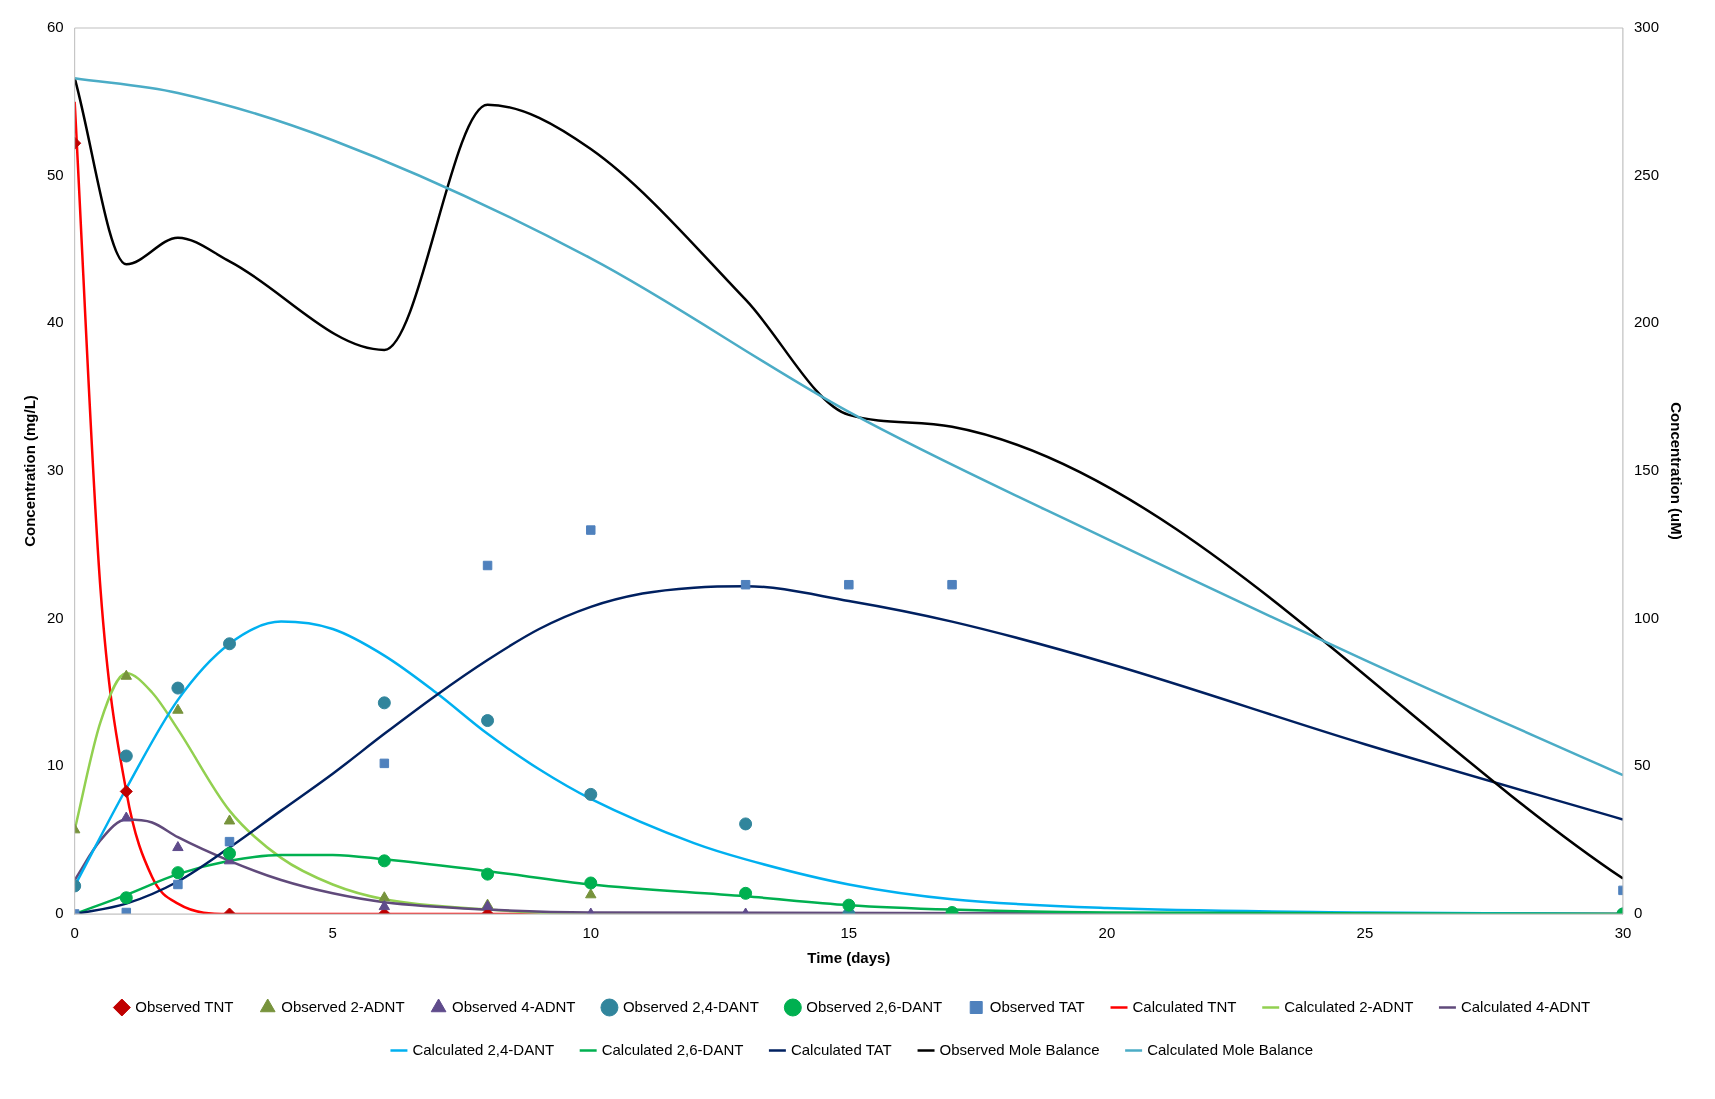 The image size is (1715, 1099). Describe the element at coordinates (849, 933) in the screenshot. I see `x-tick-label: 15` at that location.